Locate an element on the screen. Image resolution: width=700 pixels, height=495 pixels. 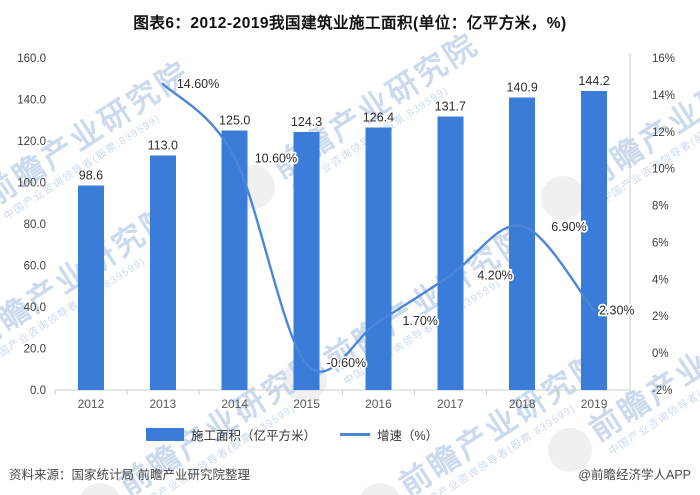
growth-value-label: 2.30% is located at coordinates (616, 311).